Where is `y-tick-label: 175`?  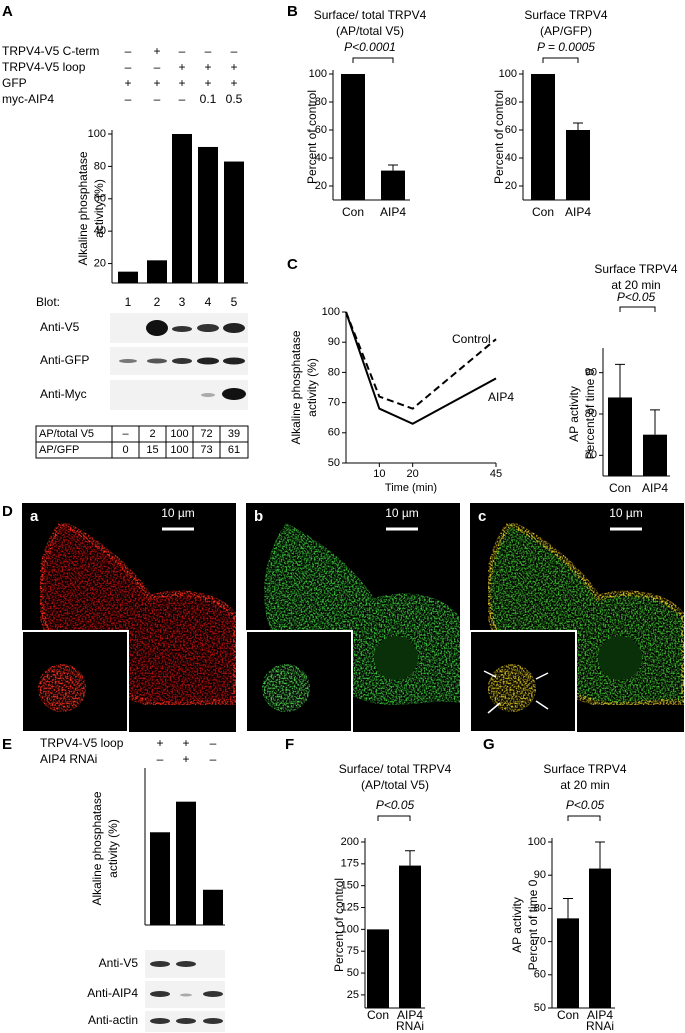
y-tick-label: 175 is located at coordinates (350, 864).